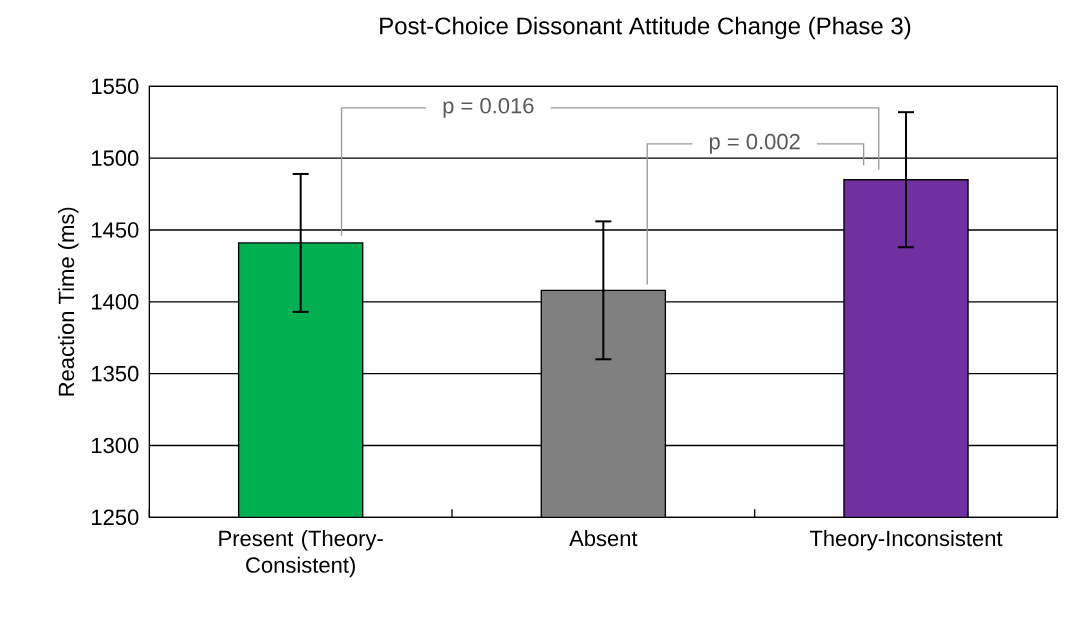 The image size is (1078, 628). What do you see at coordinates (603, 538) in the screenshot?
I see `x-tick-label: Absent` at bounding box center [603, 538].